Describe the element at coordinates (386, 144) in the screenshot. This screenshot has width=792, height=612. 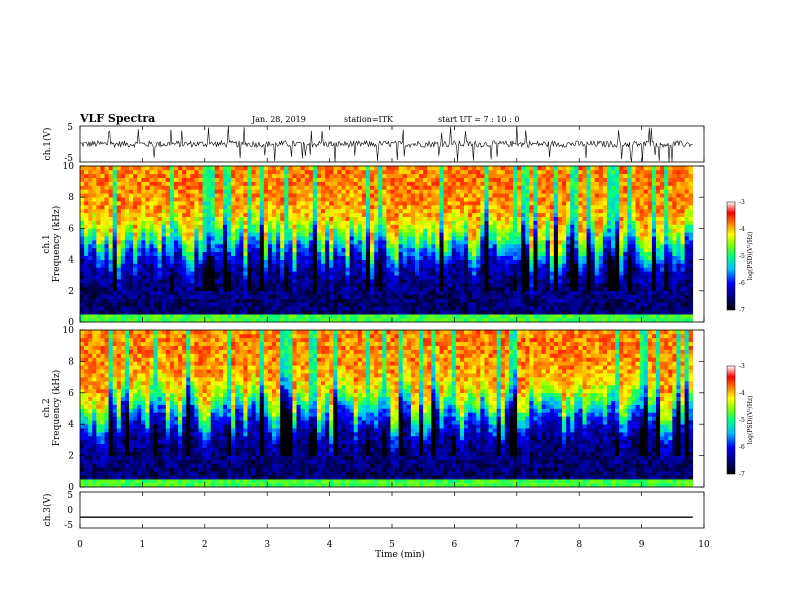
I see `ch1-waveform-line` at that location.